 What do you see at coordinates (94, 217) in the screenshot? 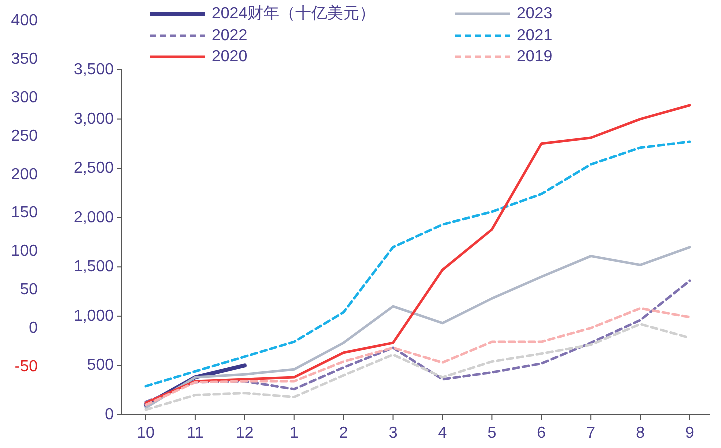
I see `y-tick-label: 2,000` at bounding box center [94, 217].